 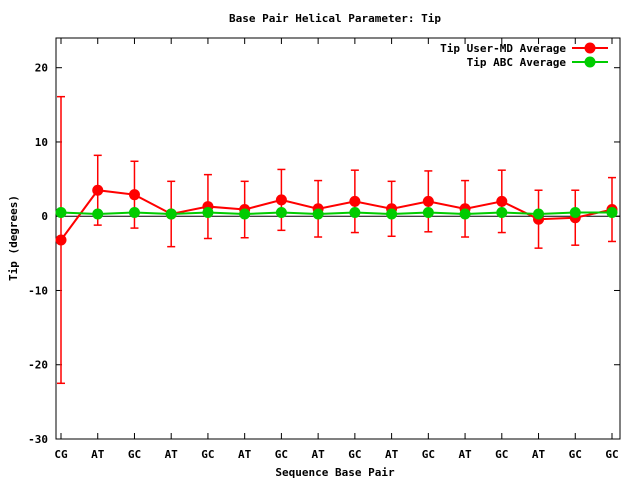 What do you see at coordinates (335, 472) in the screenshot?
I see `x-axis-label: Sequence Base Pair` at bounding box center [335, 472].